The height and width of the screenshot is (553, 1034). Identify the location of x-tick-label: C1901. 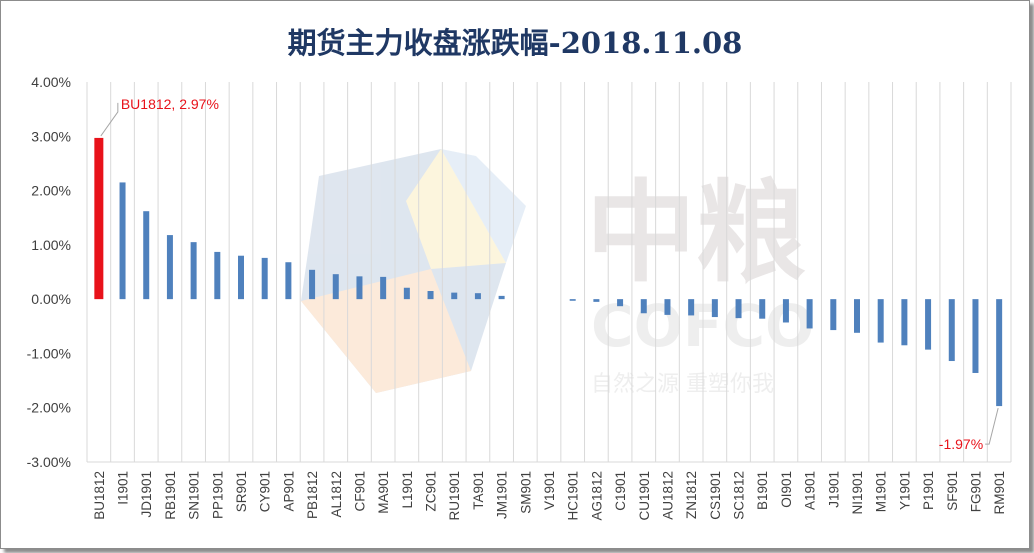
(620, 491).